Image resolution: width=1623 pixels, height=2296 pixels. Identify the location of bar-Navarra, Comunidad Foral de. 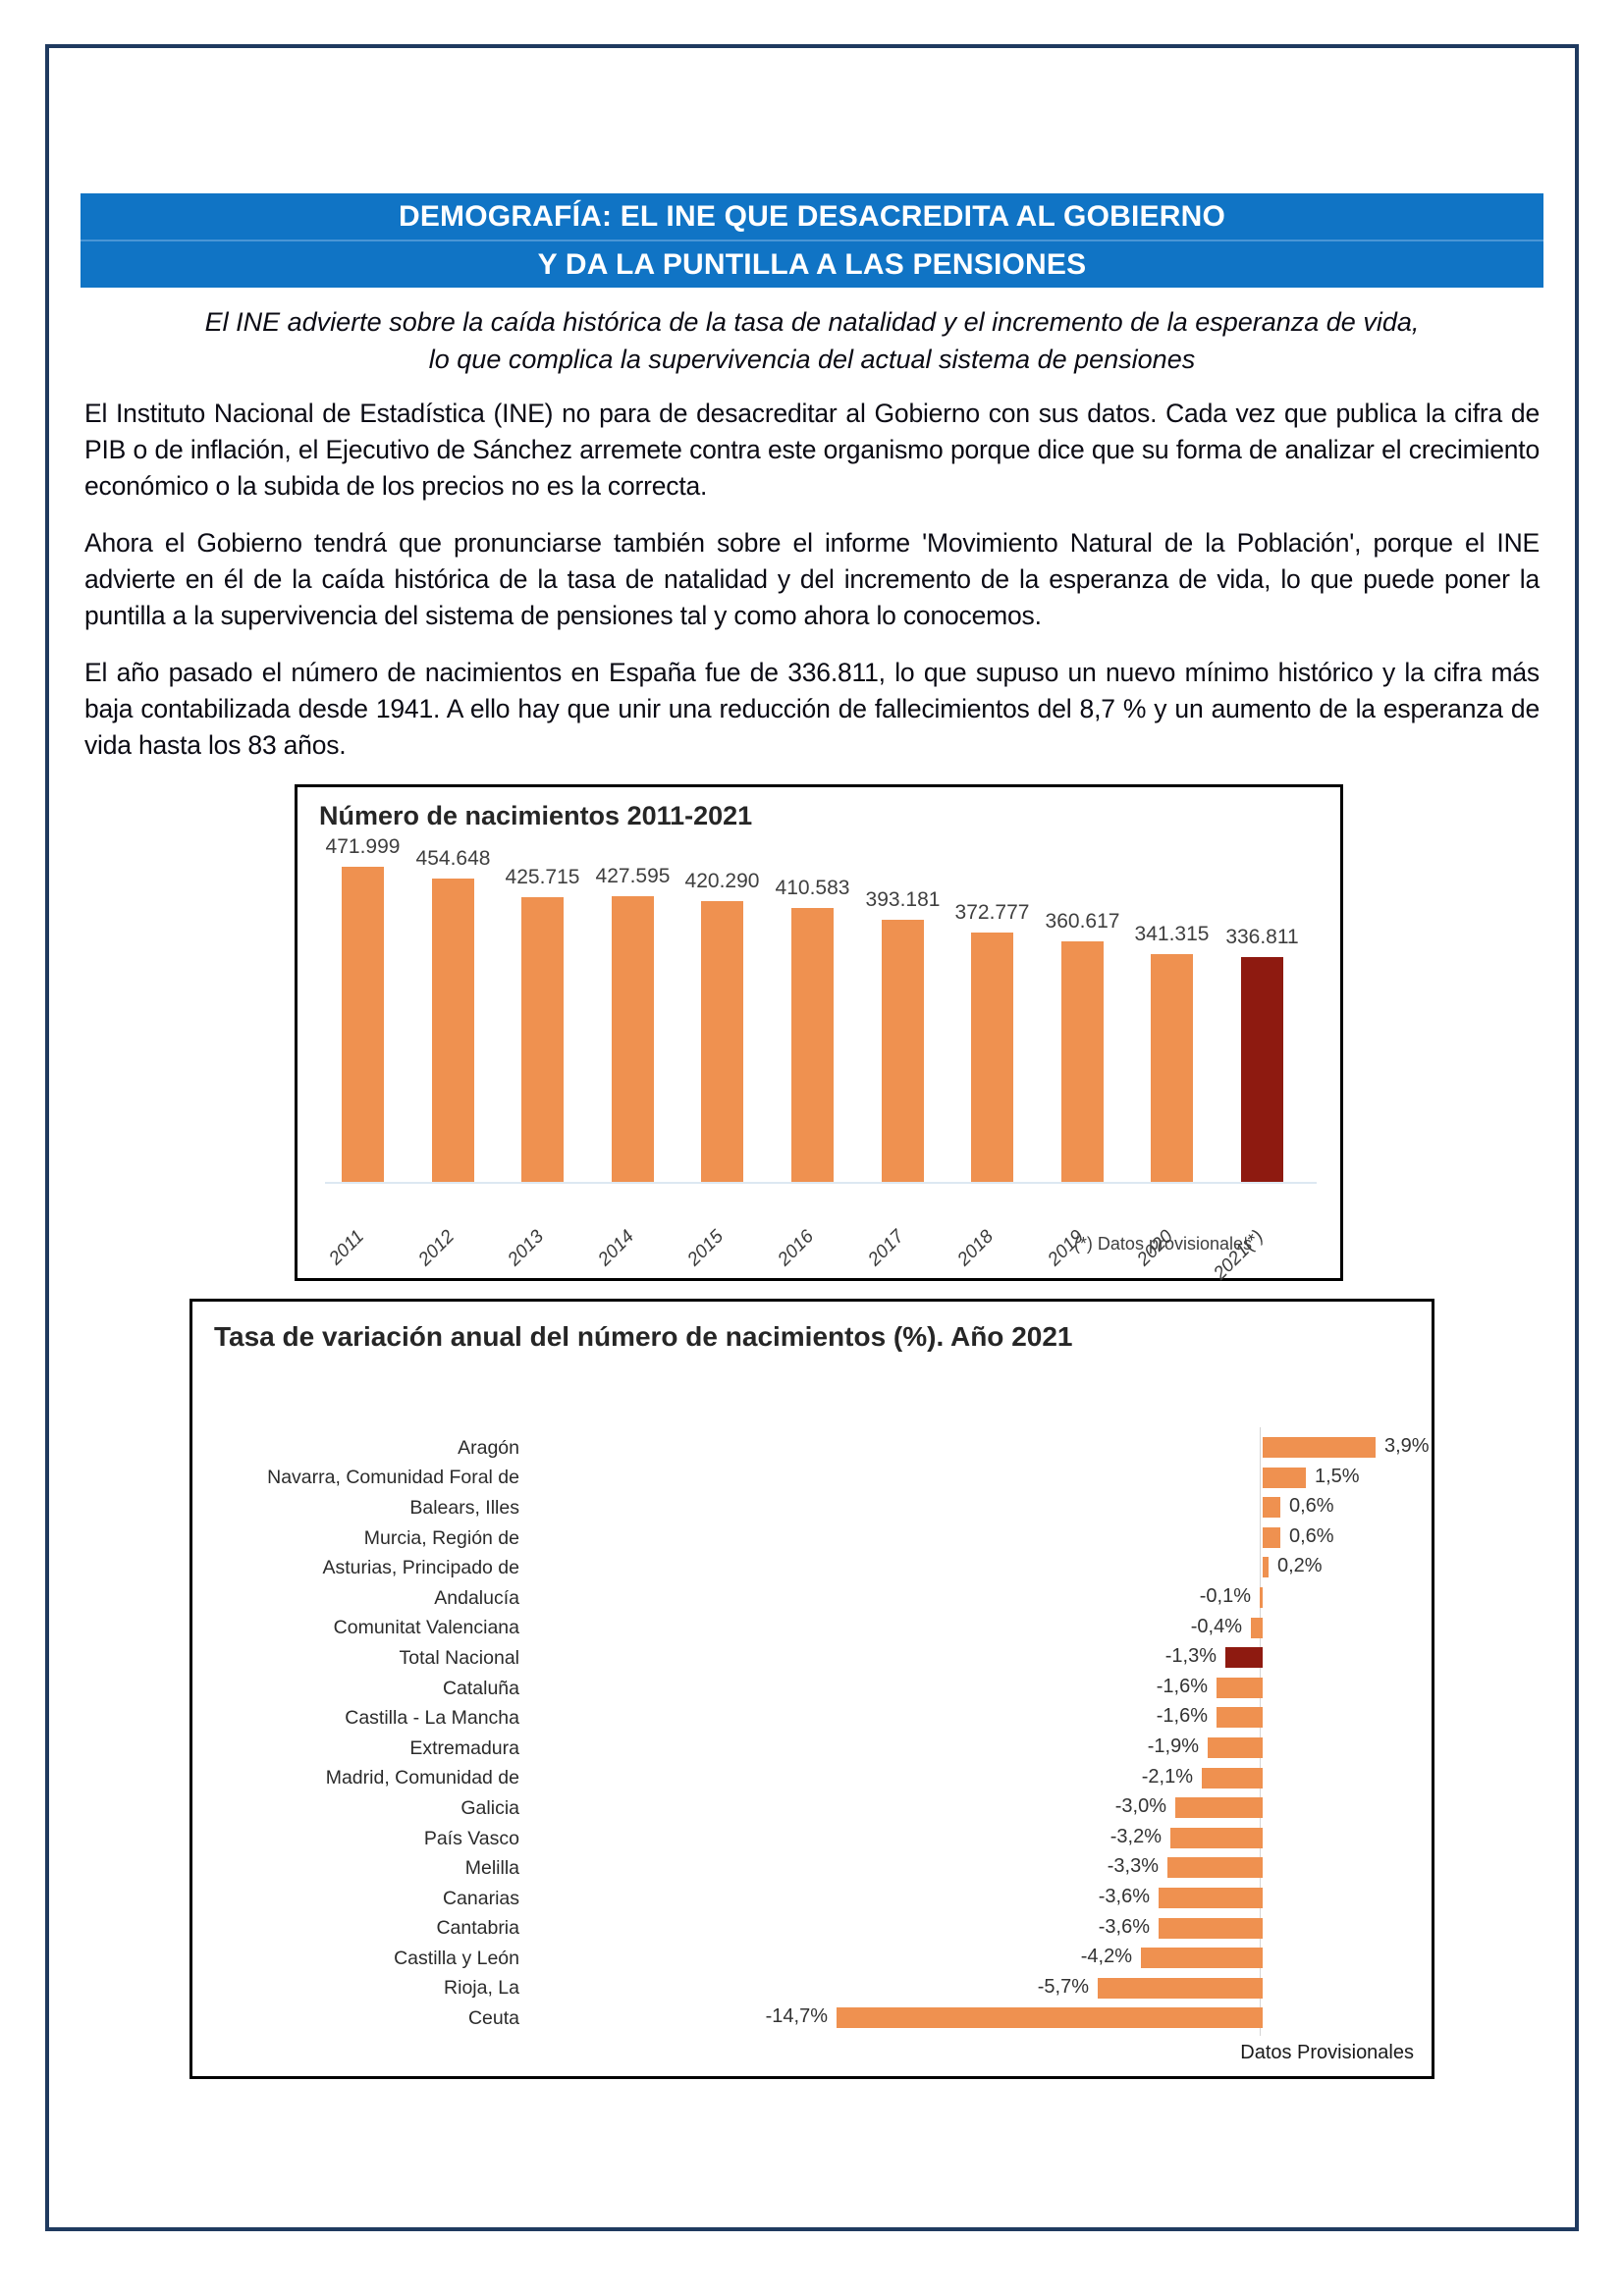
(1284, 1477).